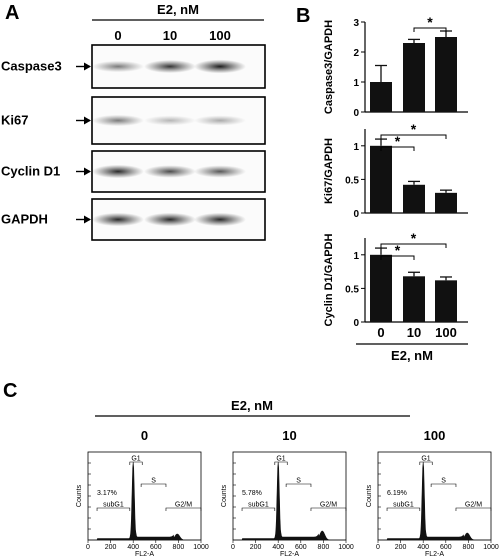 This screenshot has height=557, width=500. I want to click on bar-chart-cyclin-d1-gapdh: 0 0.5 1 Cyclin D1/GAPDH * *, so click(395, 279).